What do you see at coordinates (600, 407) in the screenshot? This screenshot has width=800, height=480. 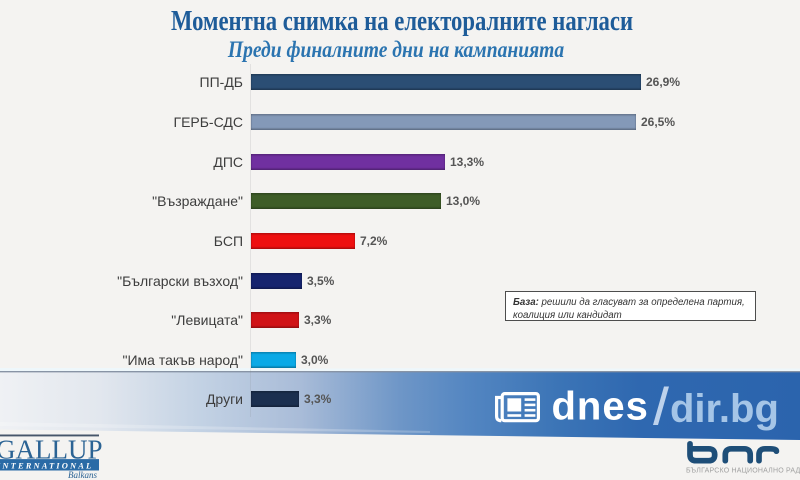 I see `svg-text: dnes` at bounding box center [600, 407].